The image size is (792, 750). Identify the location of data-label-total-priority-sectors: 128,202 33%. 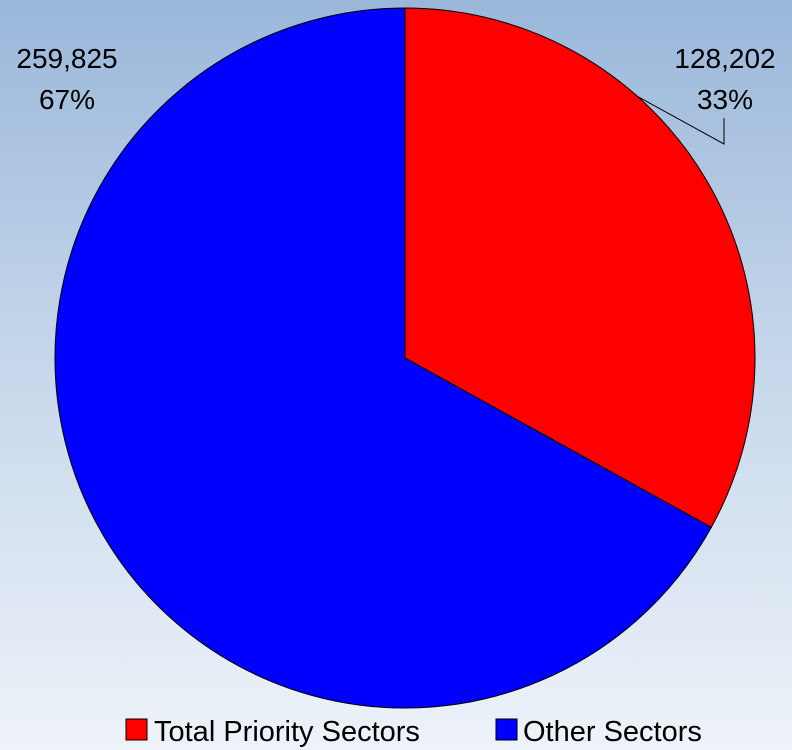
(724, 79).